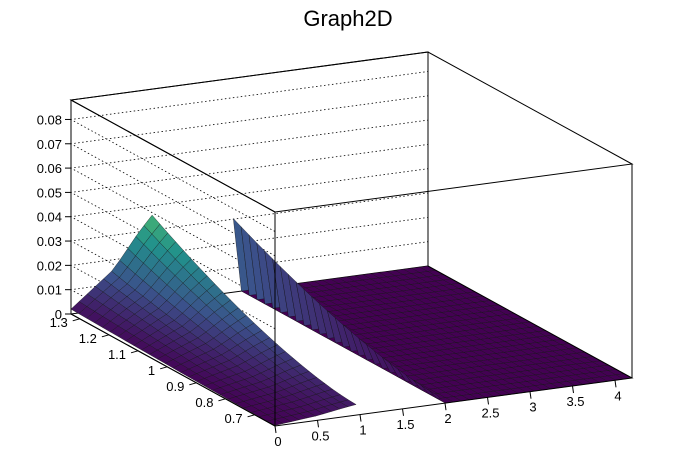 Image resolution: width=696 pixels, height=472 pixels. Describe the element at coordinates (347, 18) in the screenshot. I see `chart-title: Graph2D` at that location.